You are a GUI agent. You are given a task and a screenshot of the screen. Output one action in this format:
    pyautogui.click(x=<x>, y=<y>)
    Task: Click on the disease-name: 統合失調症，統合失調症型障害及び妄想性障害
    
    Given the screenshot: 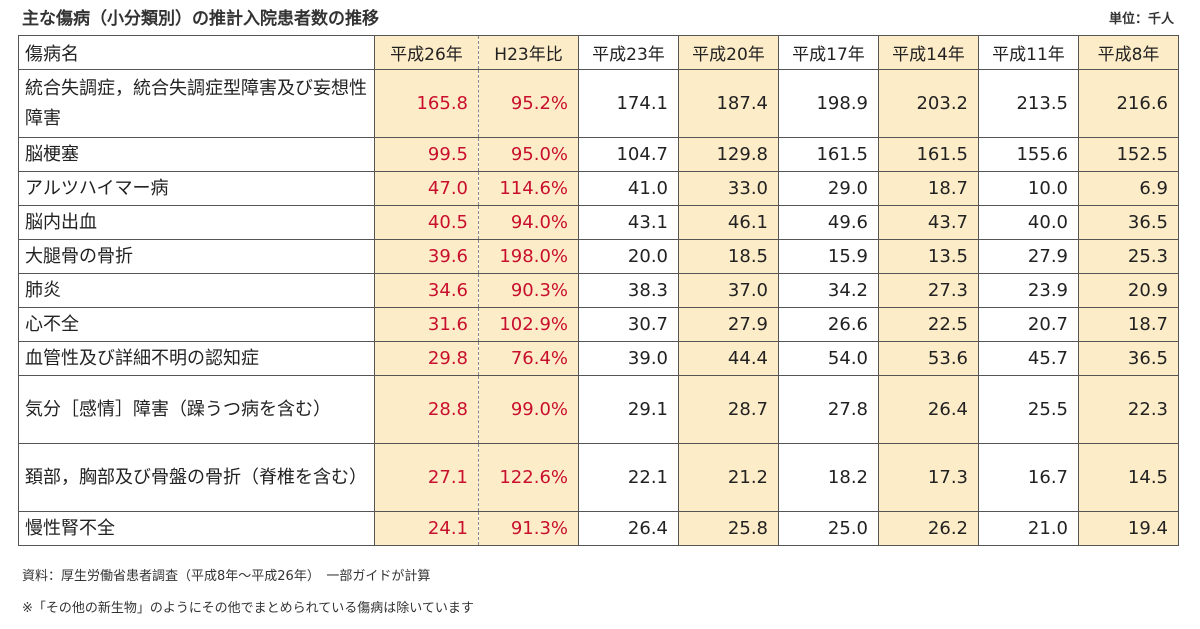 What is the action you would take?
    pyautogui.click(x=196, y=103)
    